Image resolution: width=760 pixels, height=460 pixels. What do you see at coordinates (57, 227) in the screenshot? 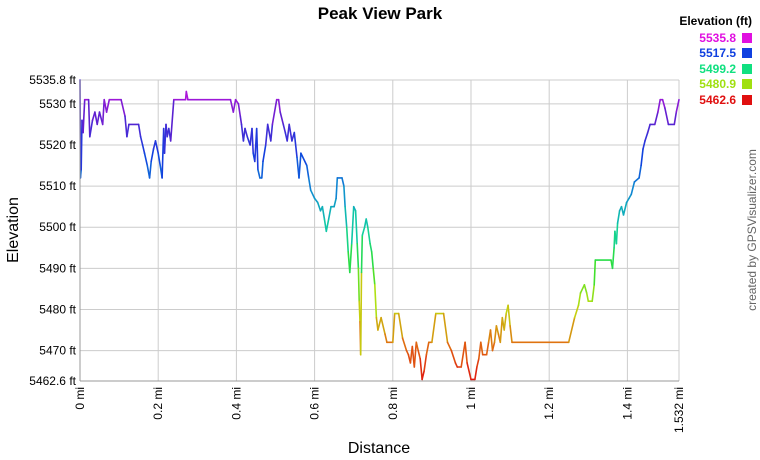
I see `y-tick-label: 5500 ft` at bounding box center [57, 227].